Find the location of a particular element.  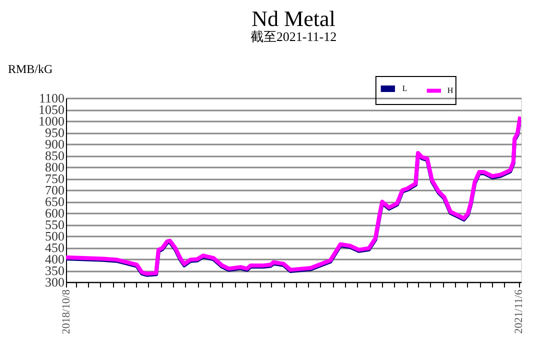

legend-label: L is located at coordinates (405, 88).